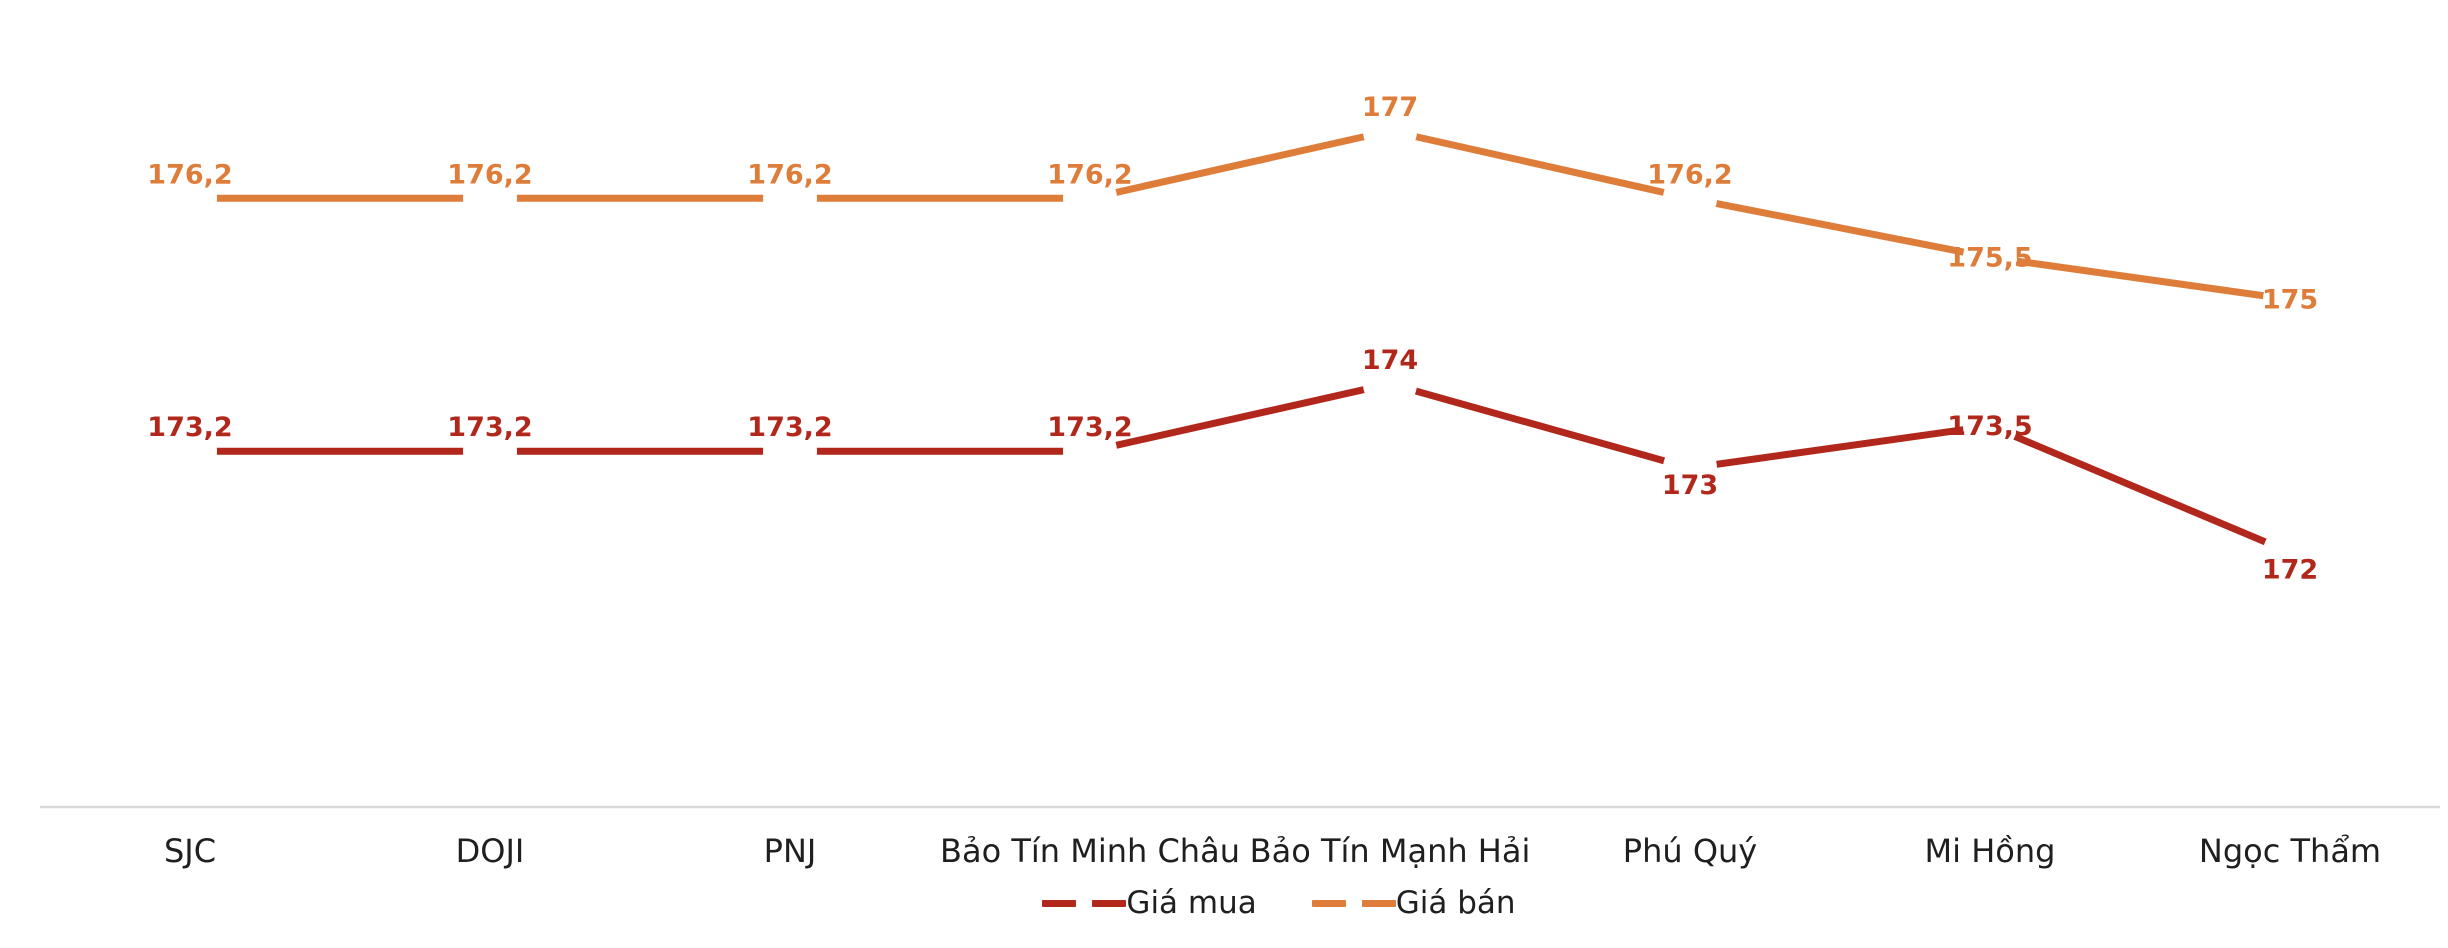  What do you see at coordinates (190, 851) in the screenshot?
I see `category-label-sjc: SJC` at bounding box center [190, 851].